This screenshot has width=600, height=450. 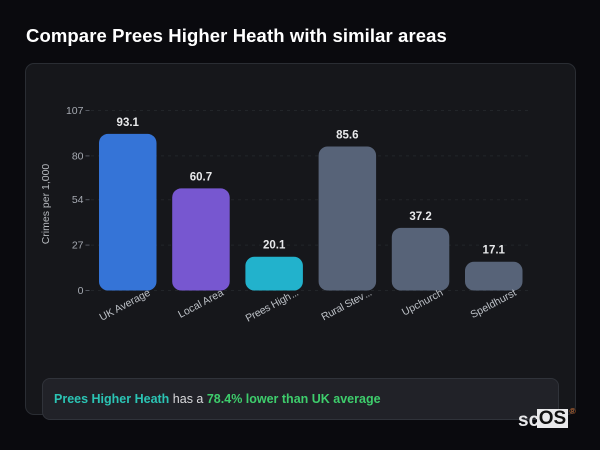 What do you see at coordinates (75, 111) in the screenshot?
I see `svg-text: 107` at bounding box center [75, 111].